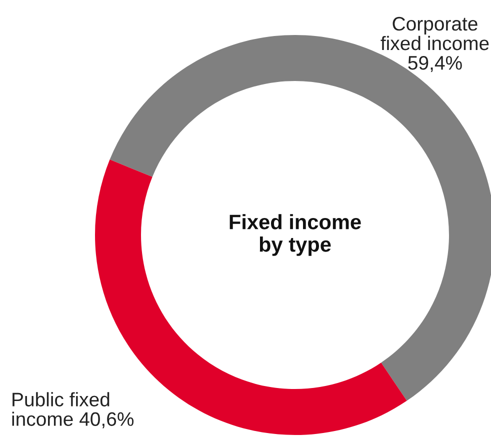  Describe the element at coordinates (73, 410) in the screenshot. I see `slice-label: Public fixed income 40,6%` at that location.